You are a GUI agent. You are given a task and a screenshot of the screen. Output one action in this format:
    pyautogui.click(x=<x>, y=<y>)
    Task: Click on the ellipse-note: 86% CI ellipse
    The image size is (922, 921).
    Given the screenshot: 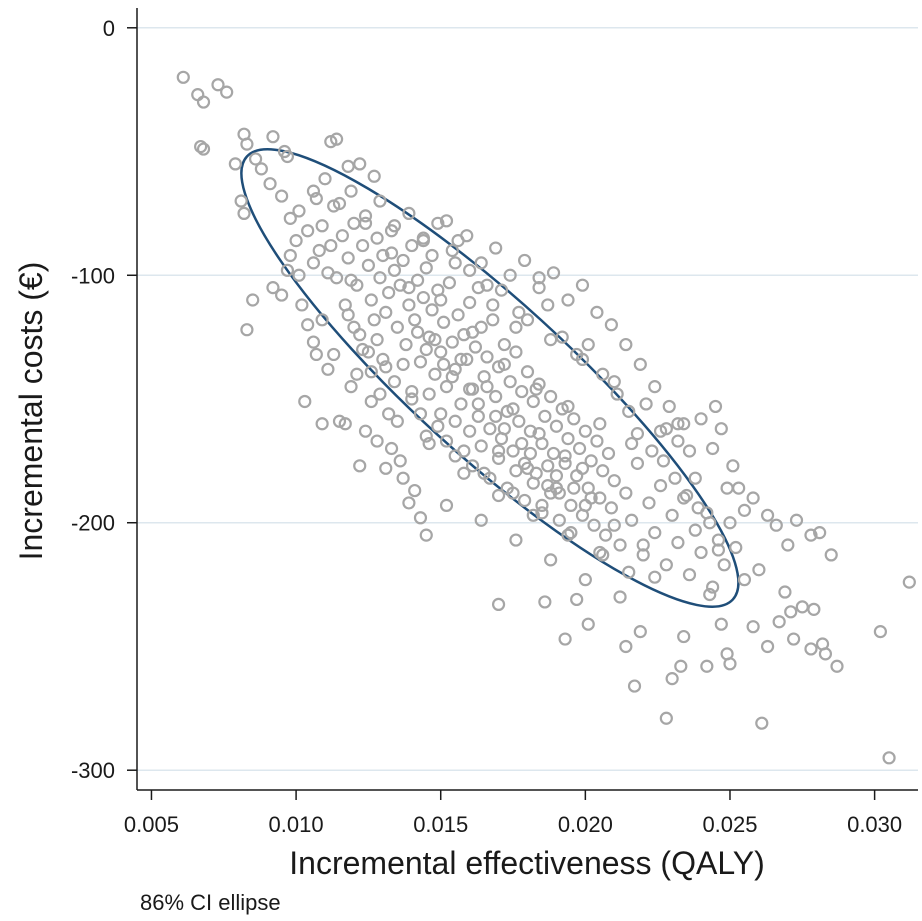 What is the action you would take?
    pyautogui.click(x=210, y=902)
    